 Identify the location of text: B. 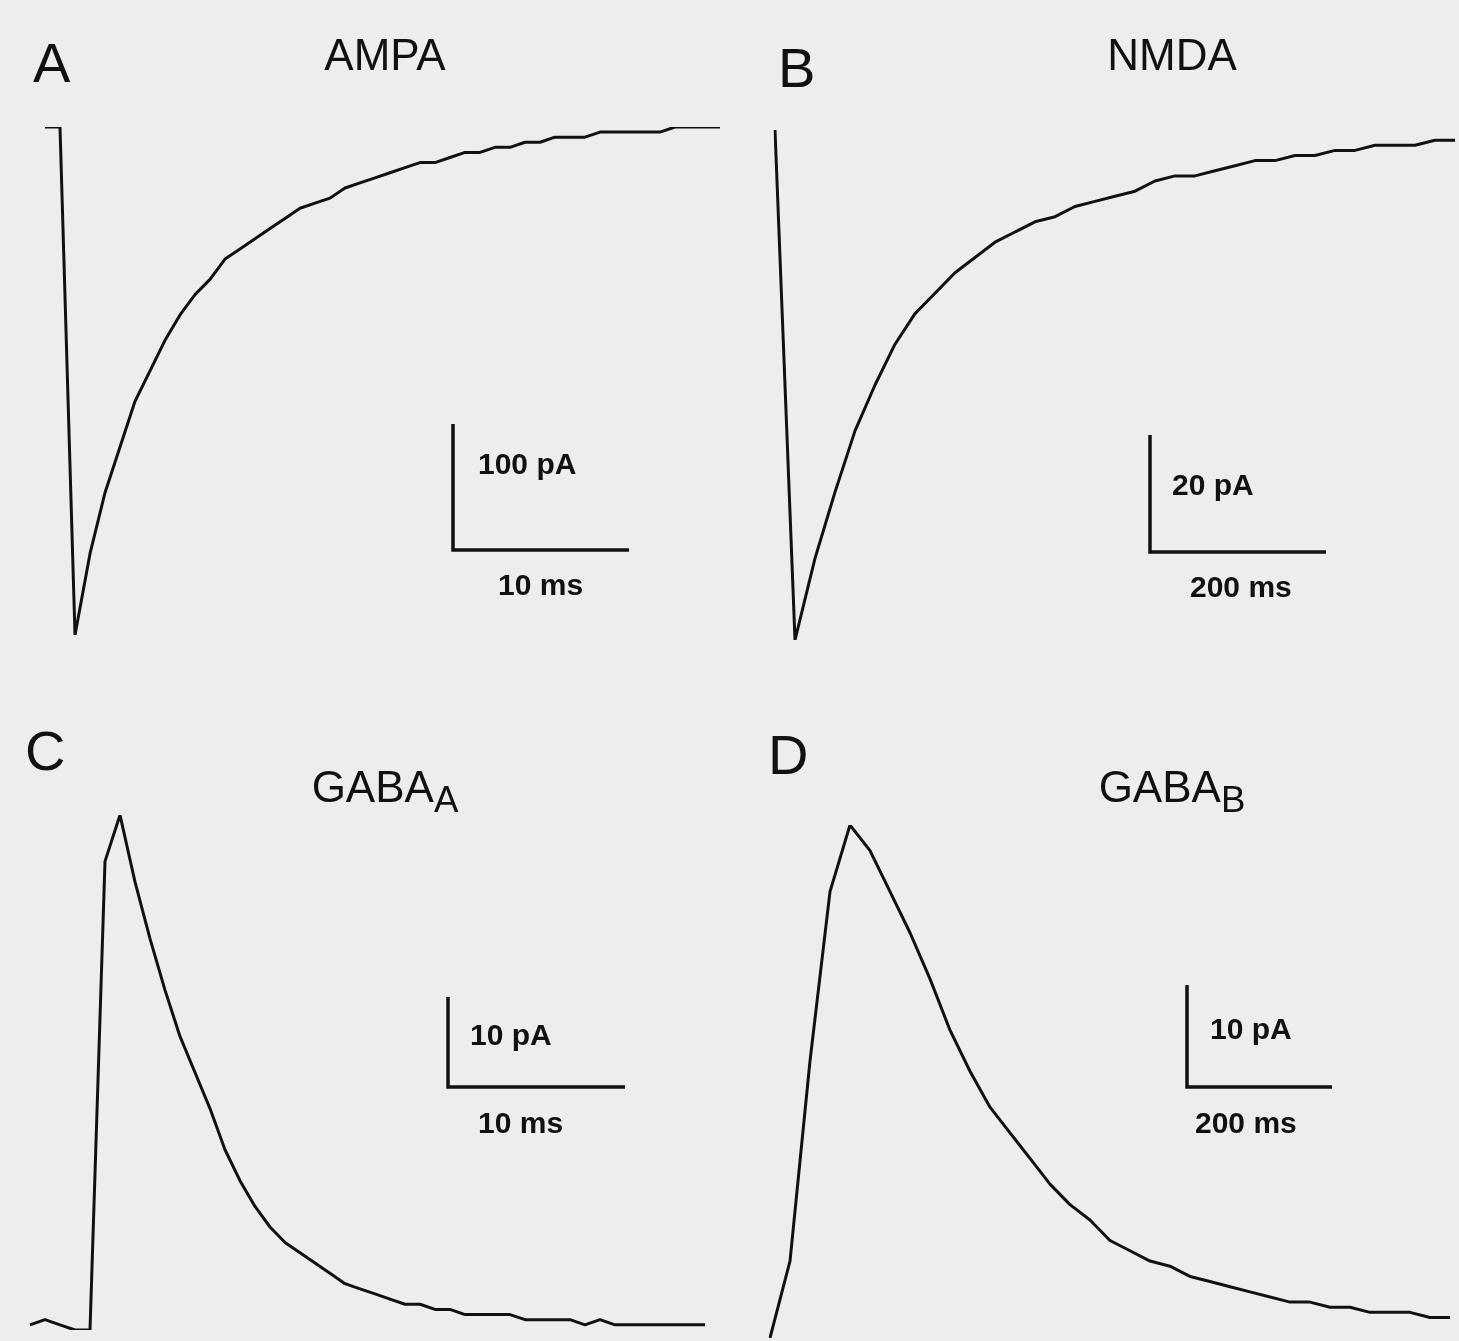
(797, 67).